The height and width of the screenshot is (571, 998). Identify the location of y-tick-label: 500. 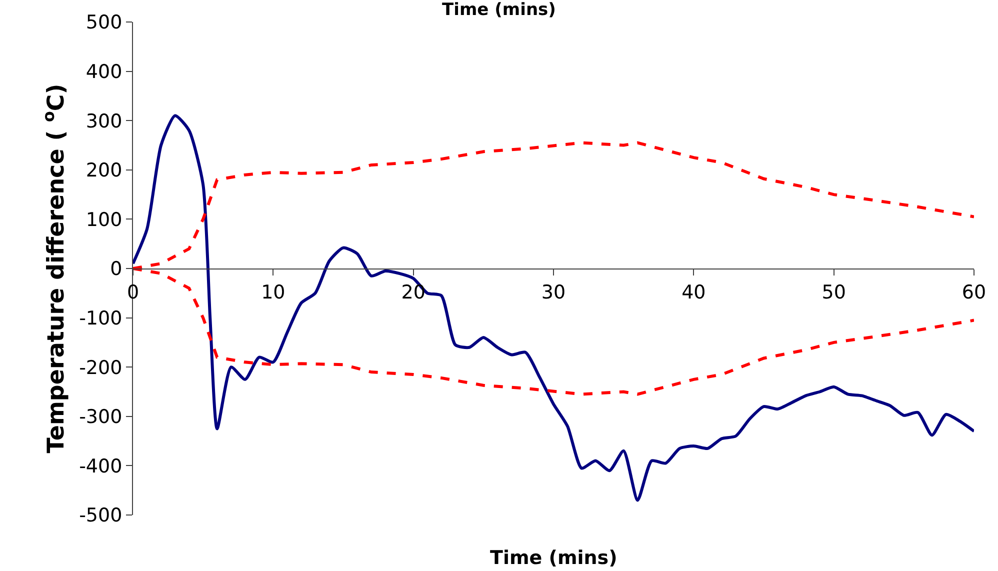
(104, 23).